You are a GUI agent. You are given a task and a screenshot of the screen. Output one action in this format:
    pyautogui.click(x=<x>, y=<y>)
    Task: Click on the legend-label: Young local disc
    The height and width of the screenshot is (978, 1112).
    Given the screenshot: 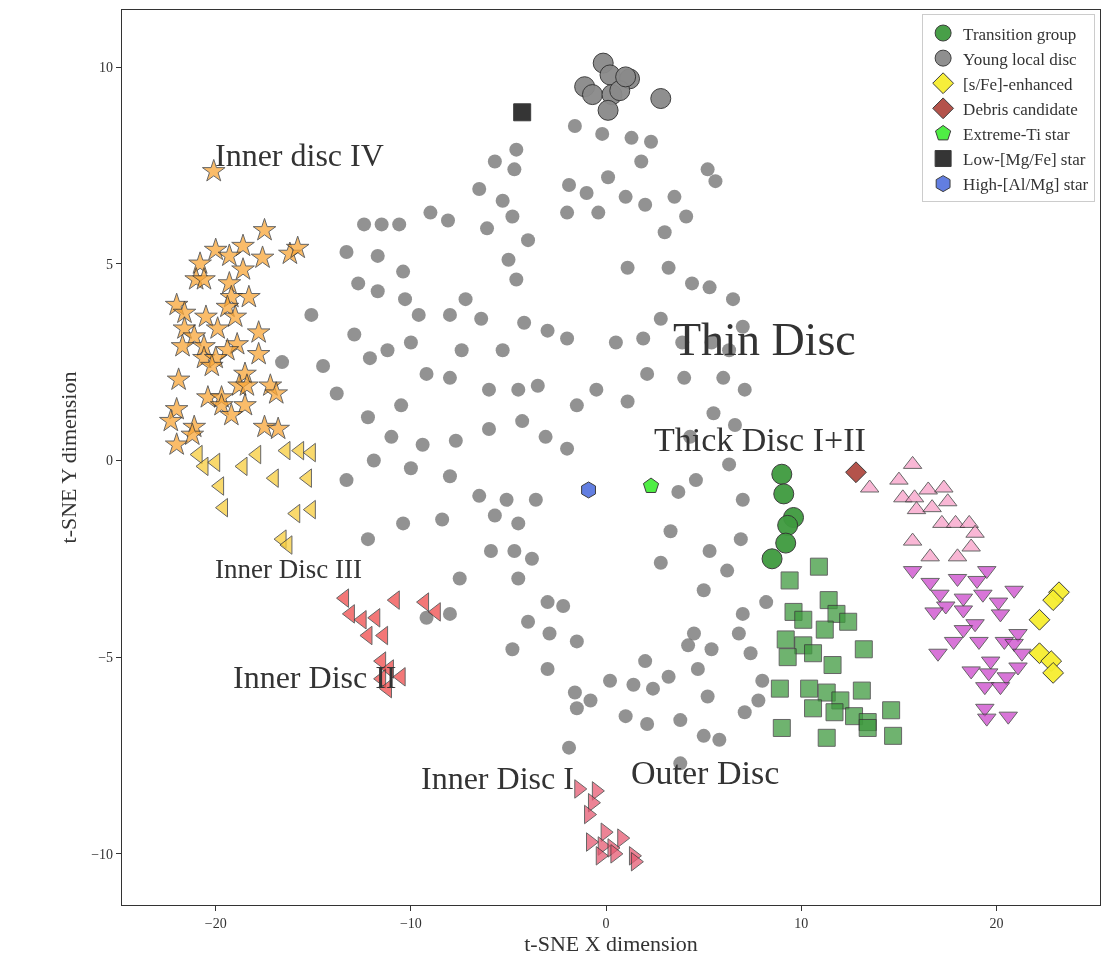 What is the action you would take?
    pyautogui.click(x=1020, y=59)
    